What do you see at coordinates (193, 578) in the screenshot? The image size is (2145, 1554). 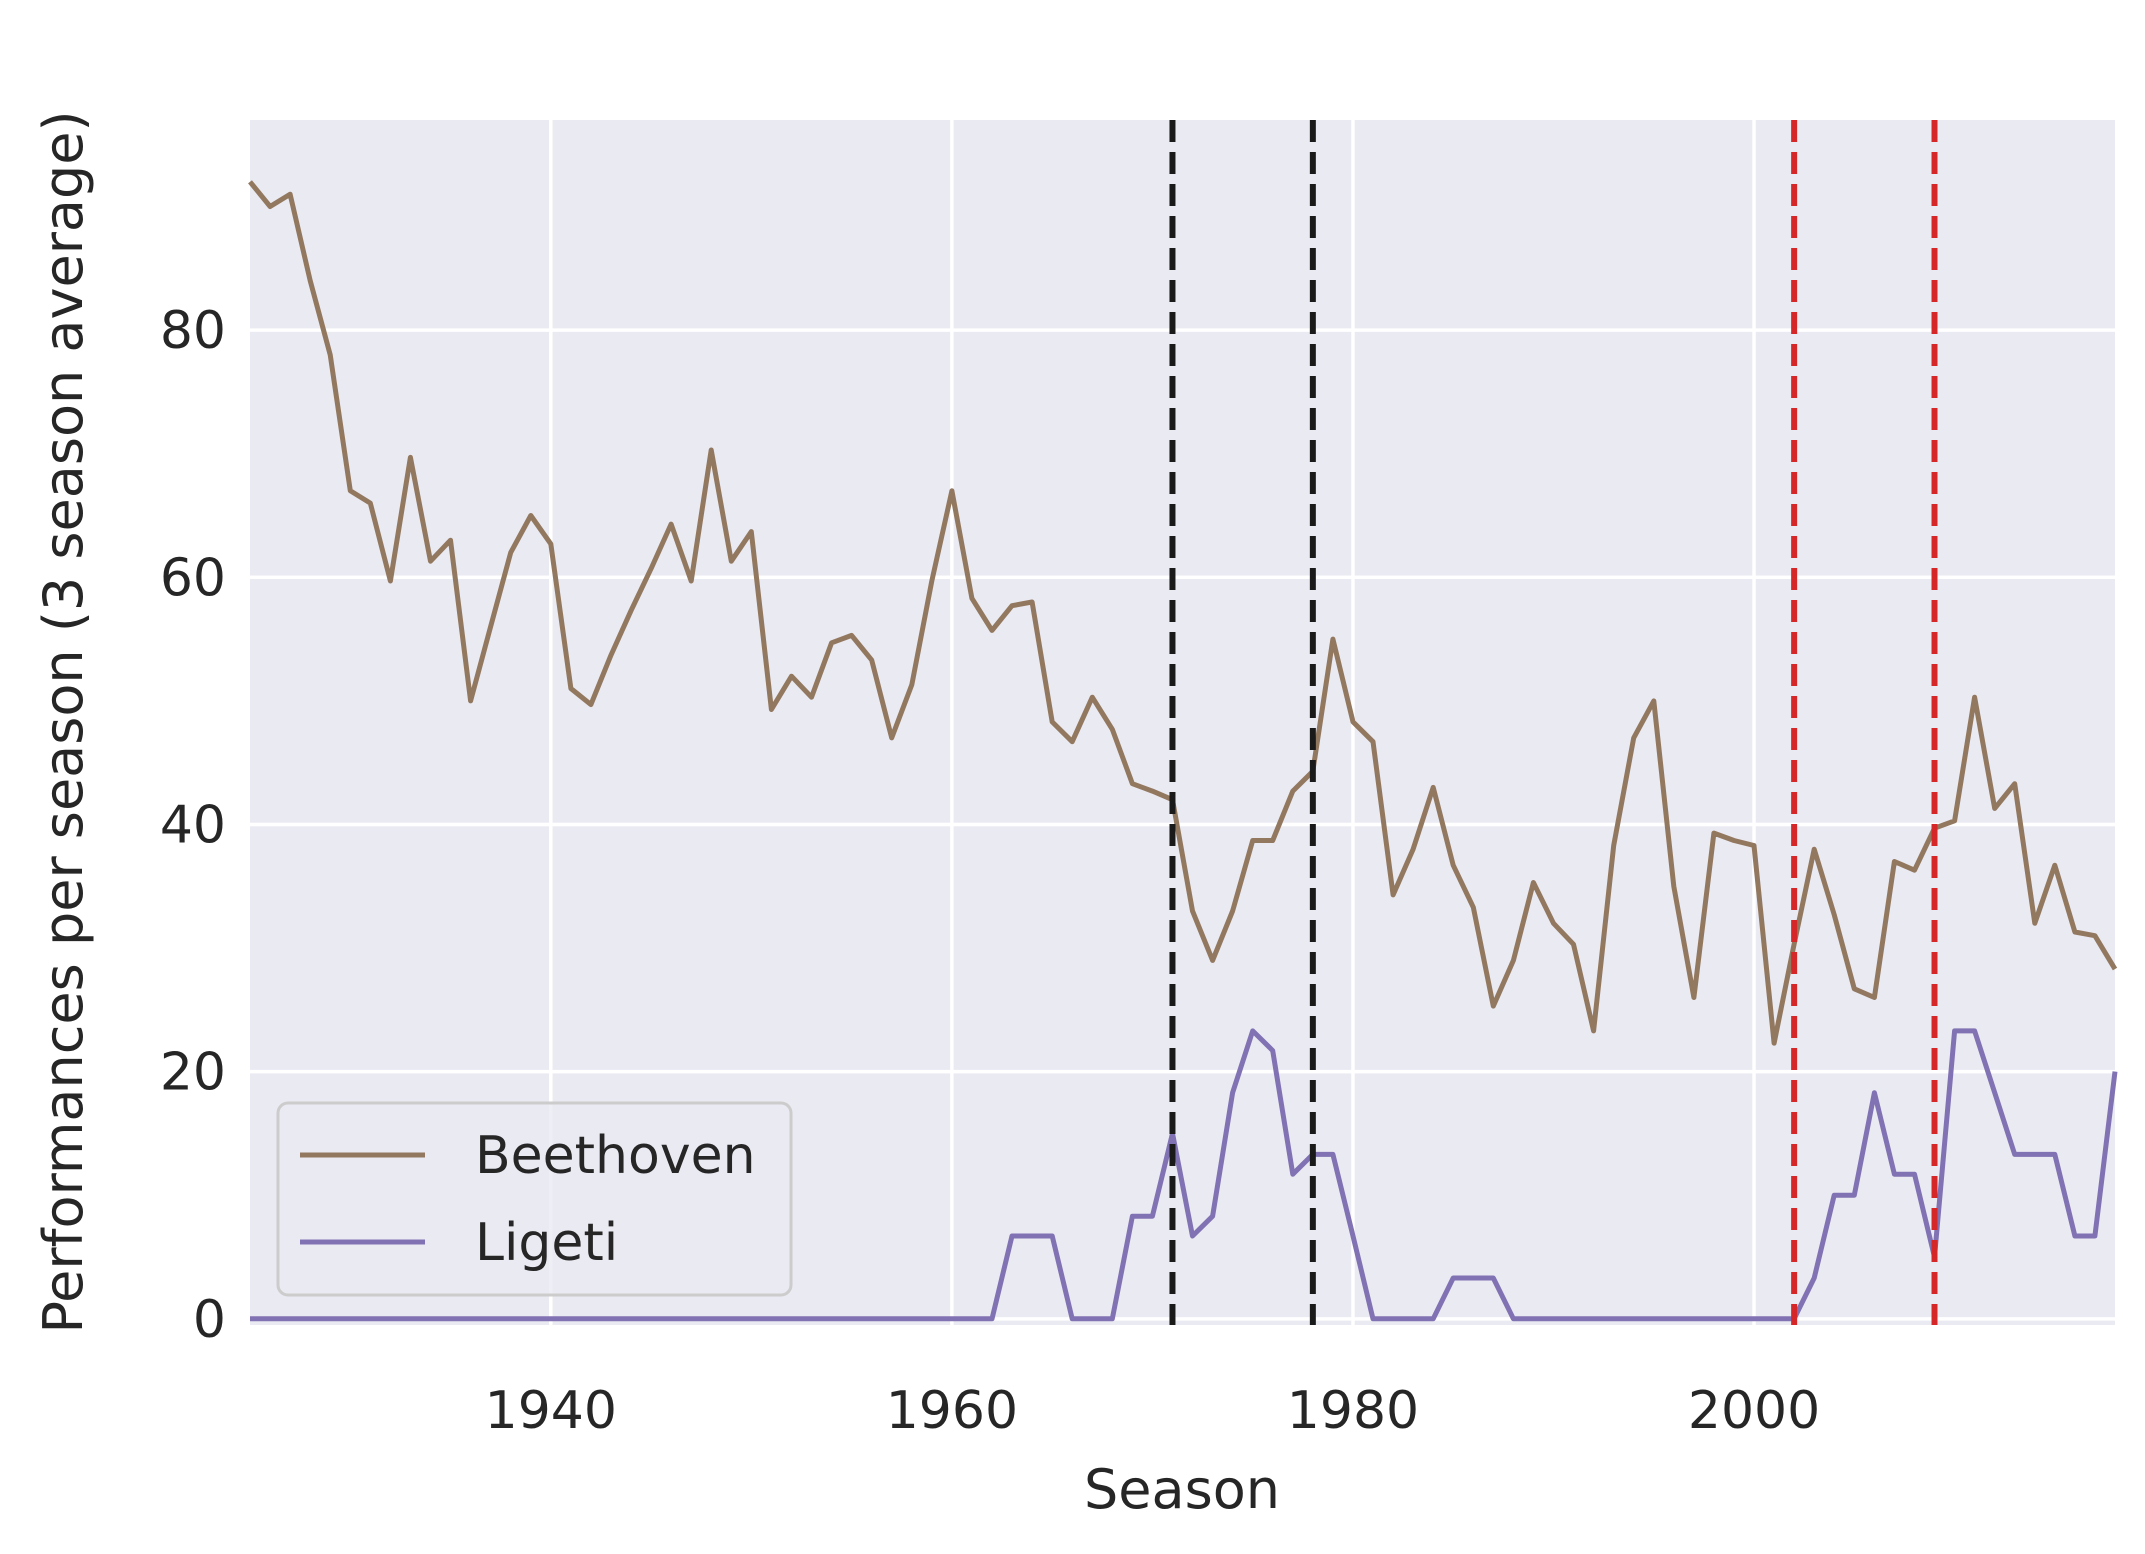 I see `y-tick-label: 60` at bounding box center [193, 578].